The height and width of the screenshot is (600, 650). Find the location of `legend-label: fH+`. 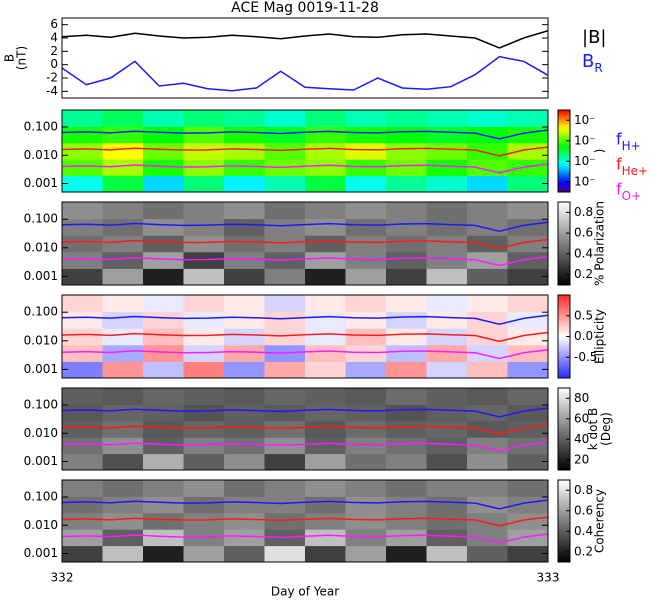

legend-label: fH+ is located at coordinates (628, 141).